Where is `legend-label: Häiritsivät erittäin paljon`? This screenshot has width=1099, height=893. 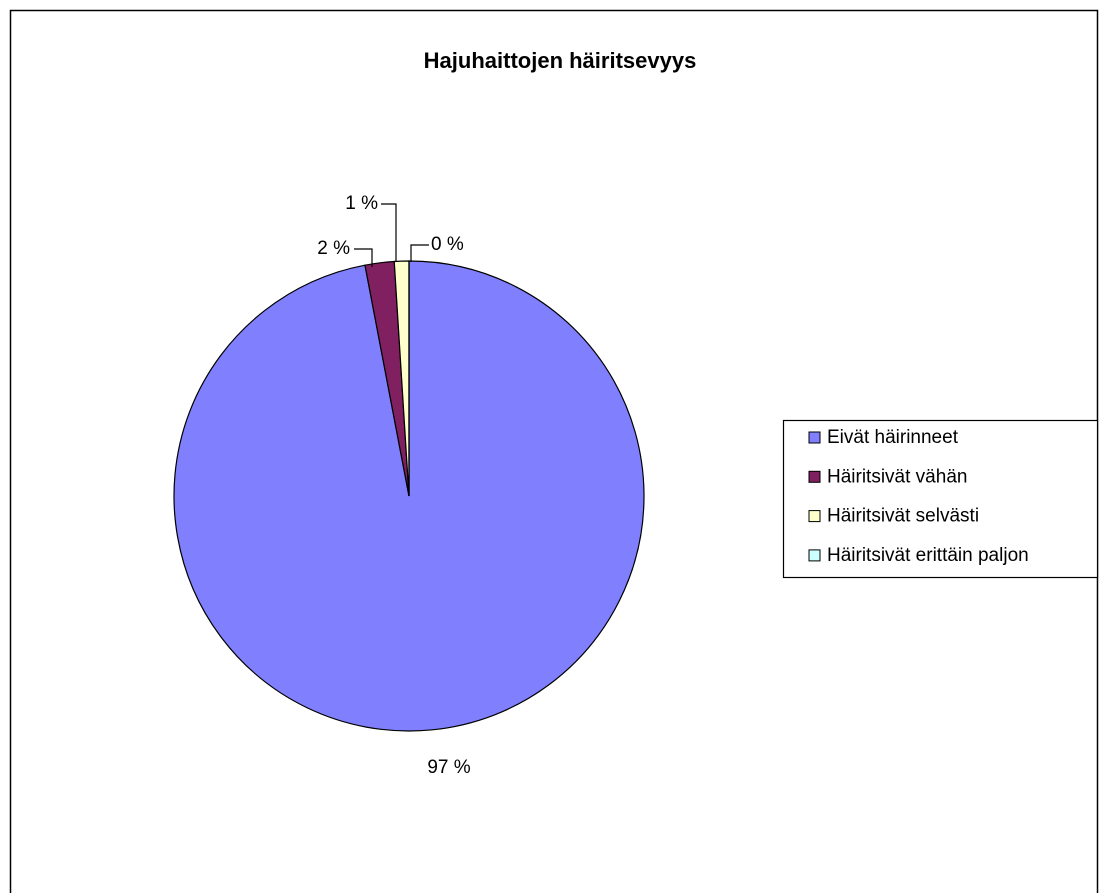
legend-label: Häiritsivät erittäin paljon is located at coordinates (928, 555).